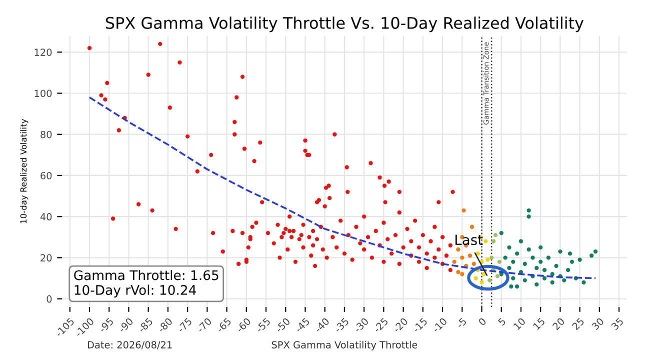 The height and width of the screenshot is (357, 653). Describe the element at coordinates (24, 171) in the screenshot. I see `y-axis-title: 10-day Realized Volatility` at that location.